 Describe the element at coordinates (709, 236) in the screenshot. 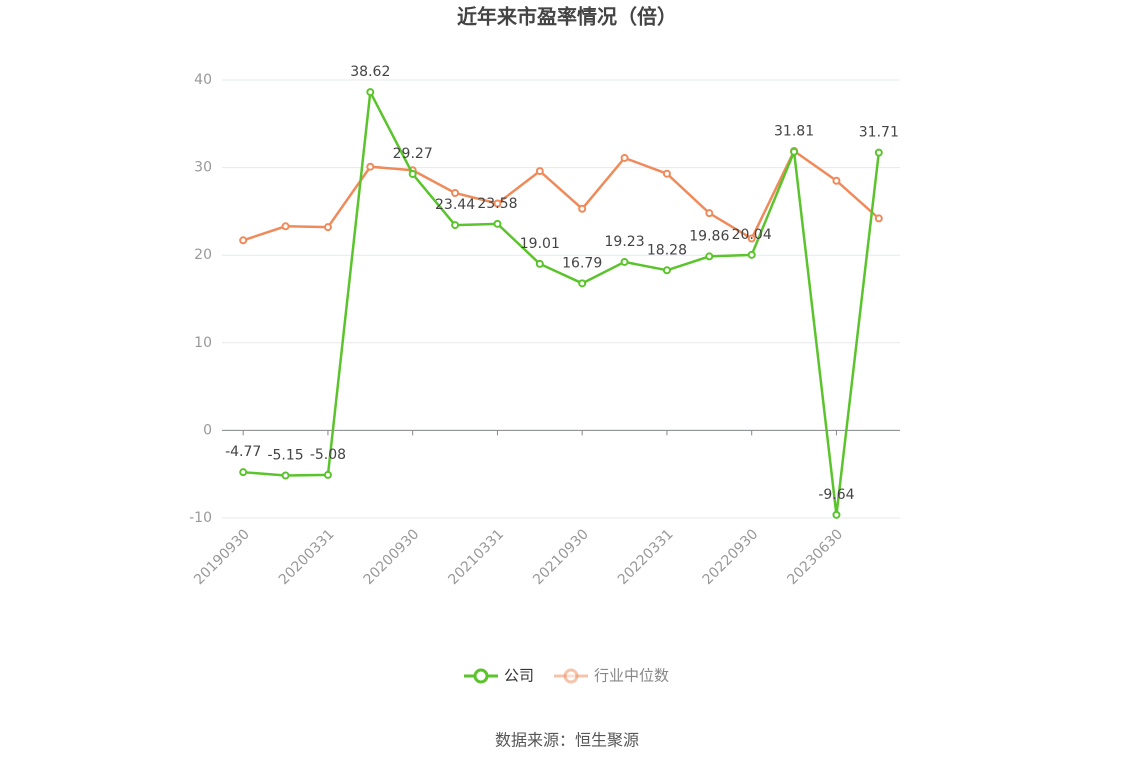

I see `data-label: 19.86` at that location.